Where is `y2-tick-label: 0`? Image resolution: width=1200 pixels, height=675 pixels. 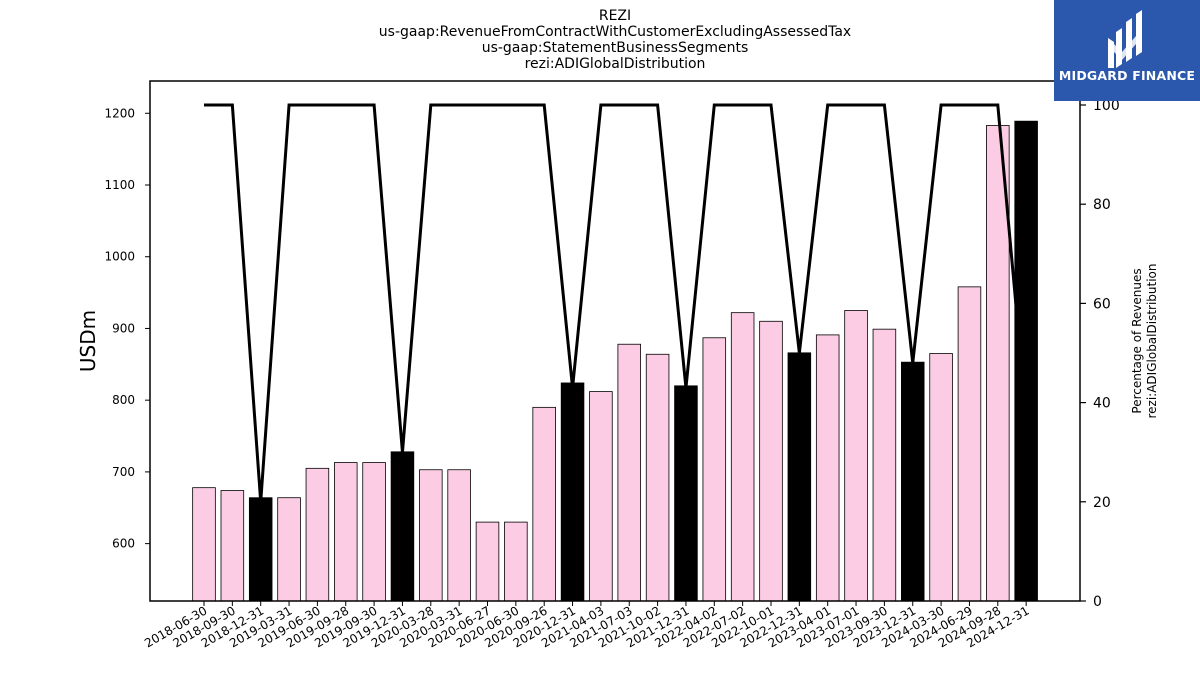
y2-tick-label: 0 is located at coordinates (1097, 602).